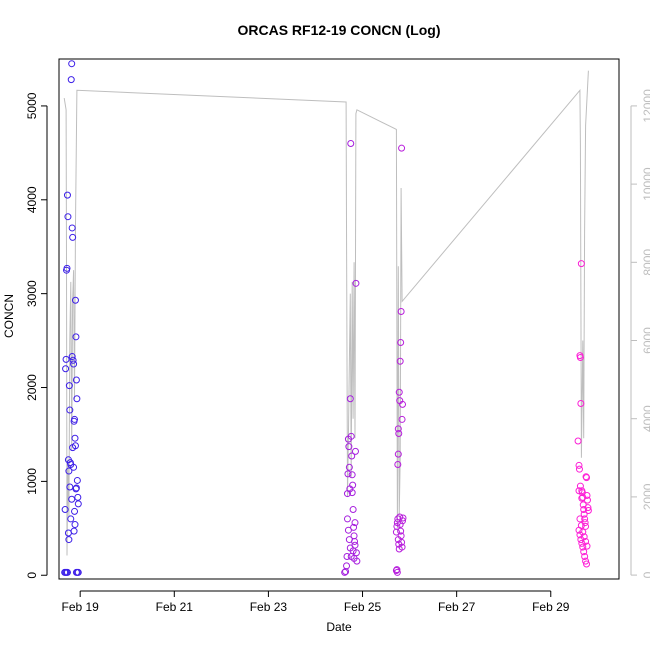 This screenshot has width=650, height=655. I want to click on left-axis: 0 1000 2000 3000 4000 5000, so click(36, 335).